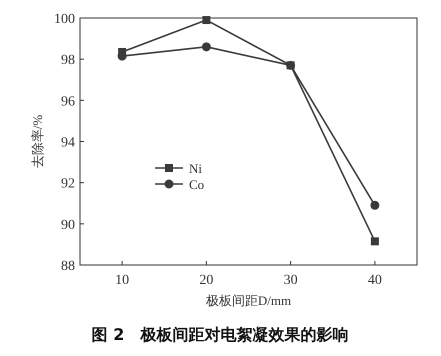 This screenshot has height=356, width=441. I want to click on y-tick-label: 96, so click(68, 102).